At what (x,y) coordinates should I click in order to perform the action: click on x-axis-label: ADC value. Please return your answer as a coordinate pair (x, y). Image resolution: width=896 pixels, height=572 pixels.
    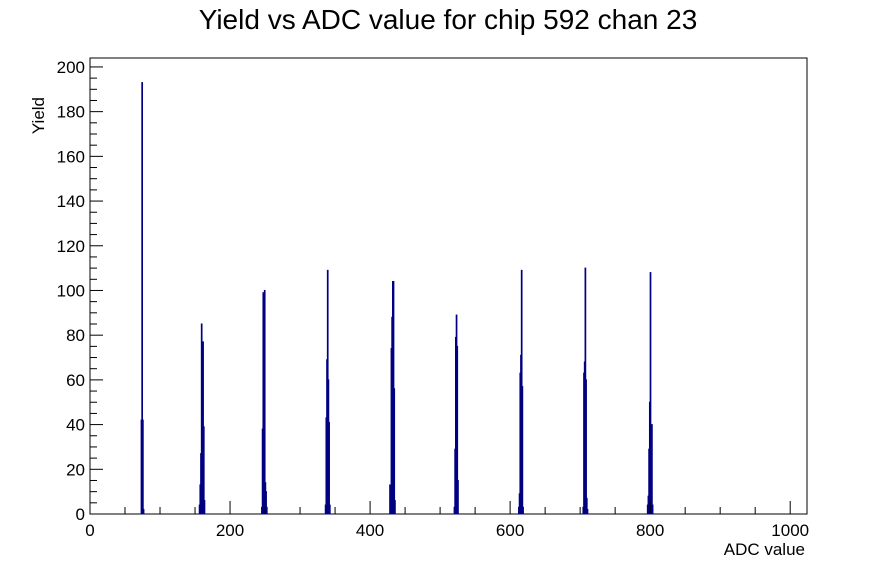
    Looking at the image, I should click on (764, 549).